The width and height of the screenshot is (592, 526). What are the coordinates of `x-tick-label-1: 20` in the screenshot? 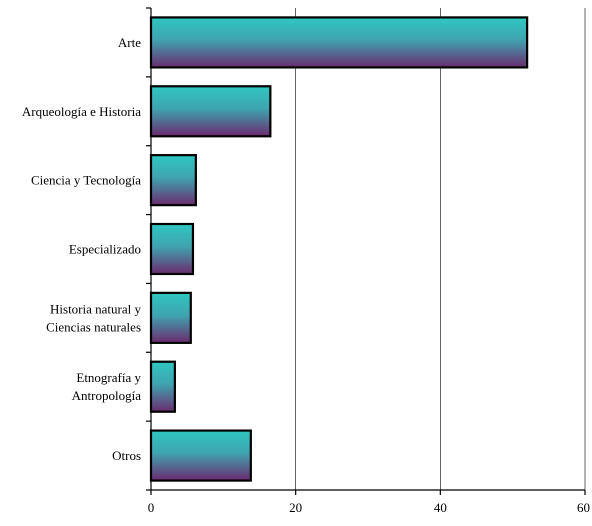 It's located at (295, 507).